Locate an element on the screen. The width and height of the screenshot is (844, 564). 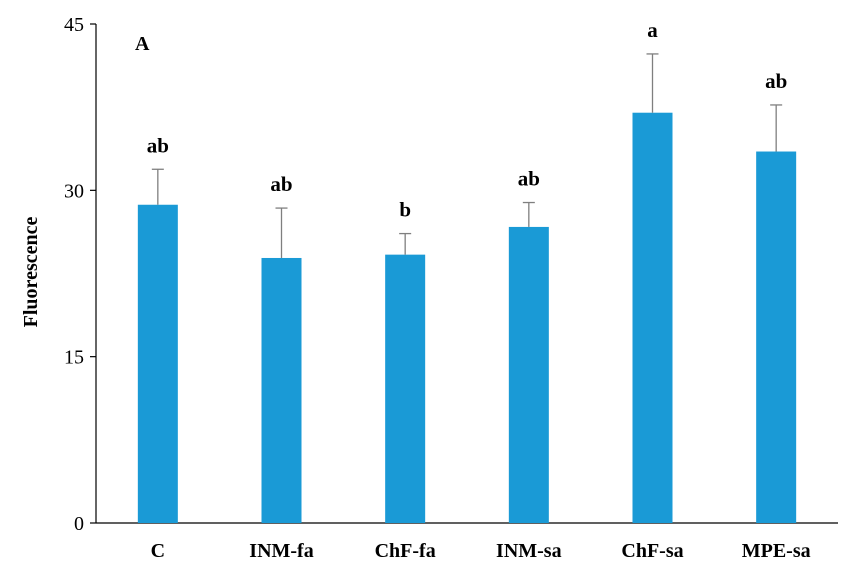
x-tick-label: ChF-sa is located at coordinates (652, 551).